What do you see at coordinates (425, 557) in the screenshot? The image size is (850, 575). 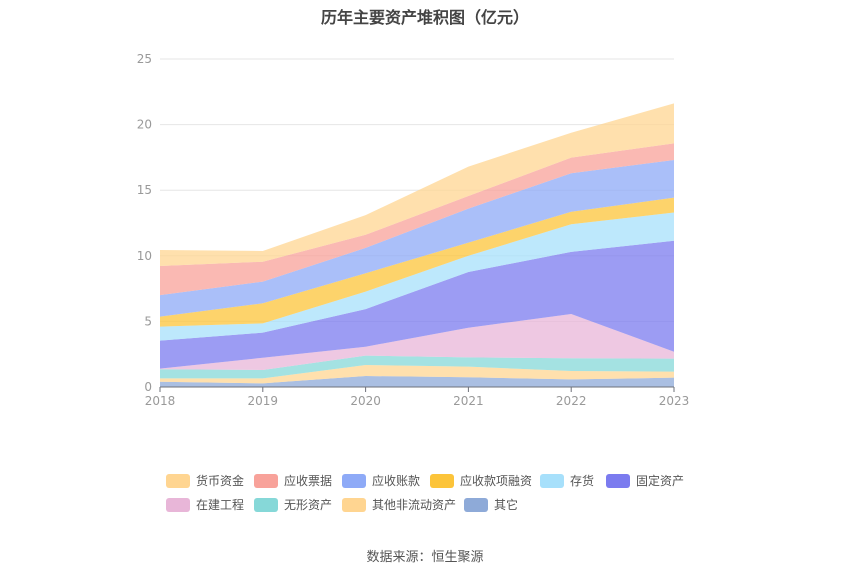 I see `data-source: 数据来源：恒生聚源` at bounding box center [425, 557].